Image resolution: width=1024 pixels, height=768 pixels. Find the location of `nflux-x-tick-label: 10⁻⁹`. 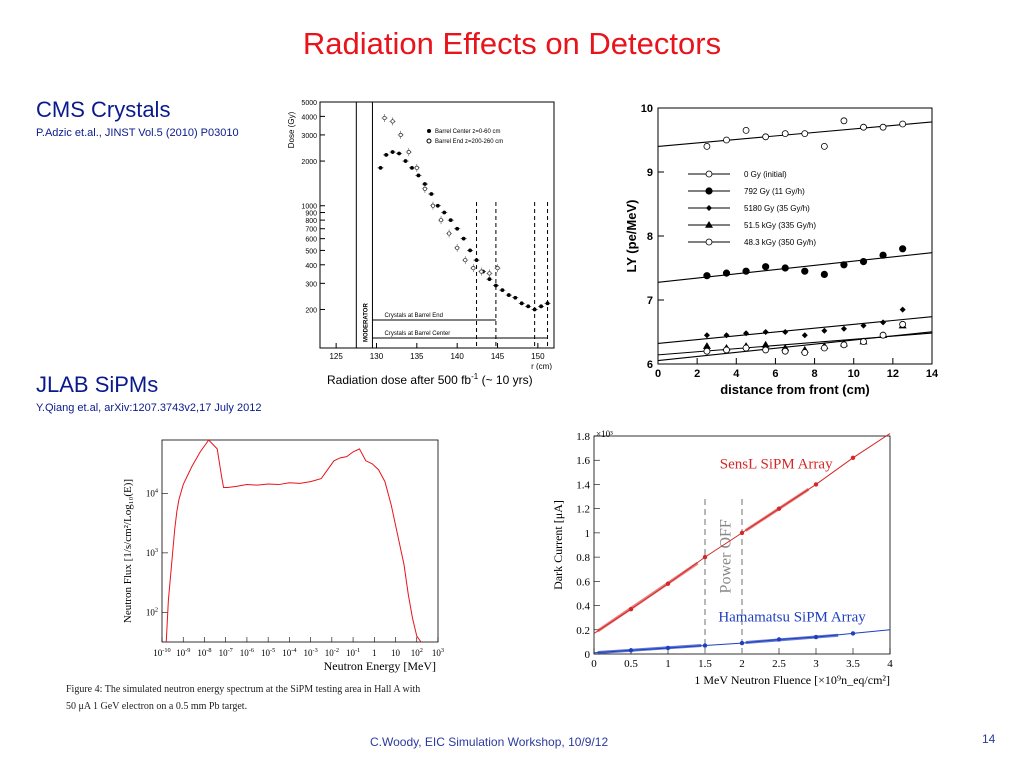

nflux-x-tick-label: 10⁻⁹ is located at coordinates (183, 652).